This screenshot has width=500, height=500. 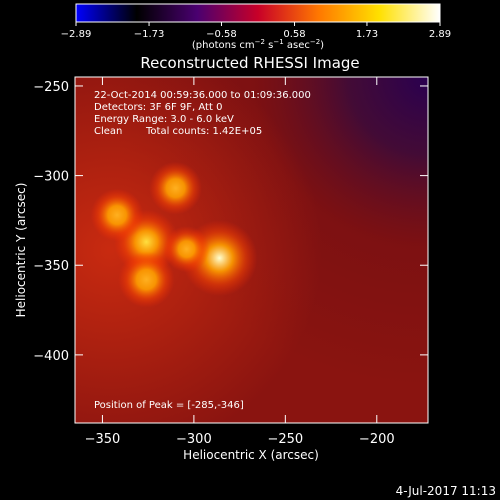 I want to click on x-tick-label: −200, so click(x=377, y=439).